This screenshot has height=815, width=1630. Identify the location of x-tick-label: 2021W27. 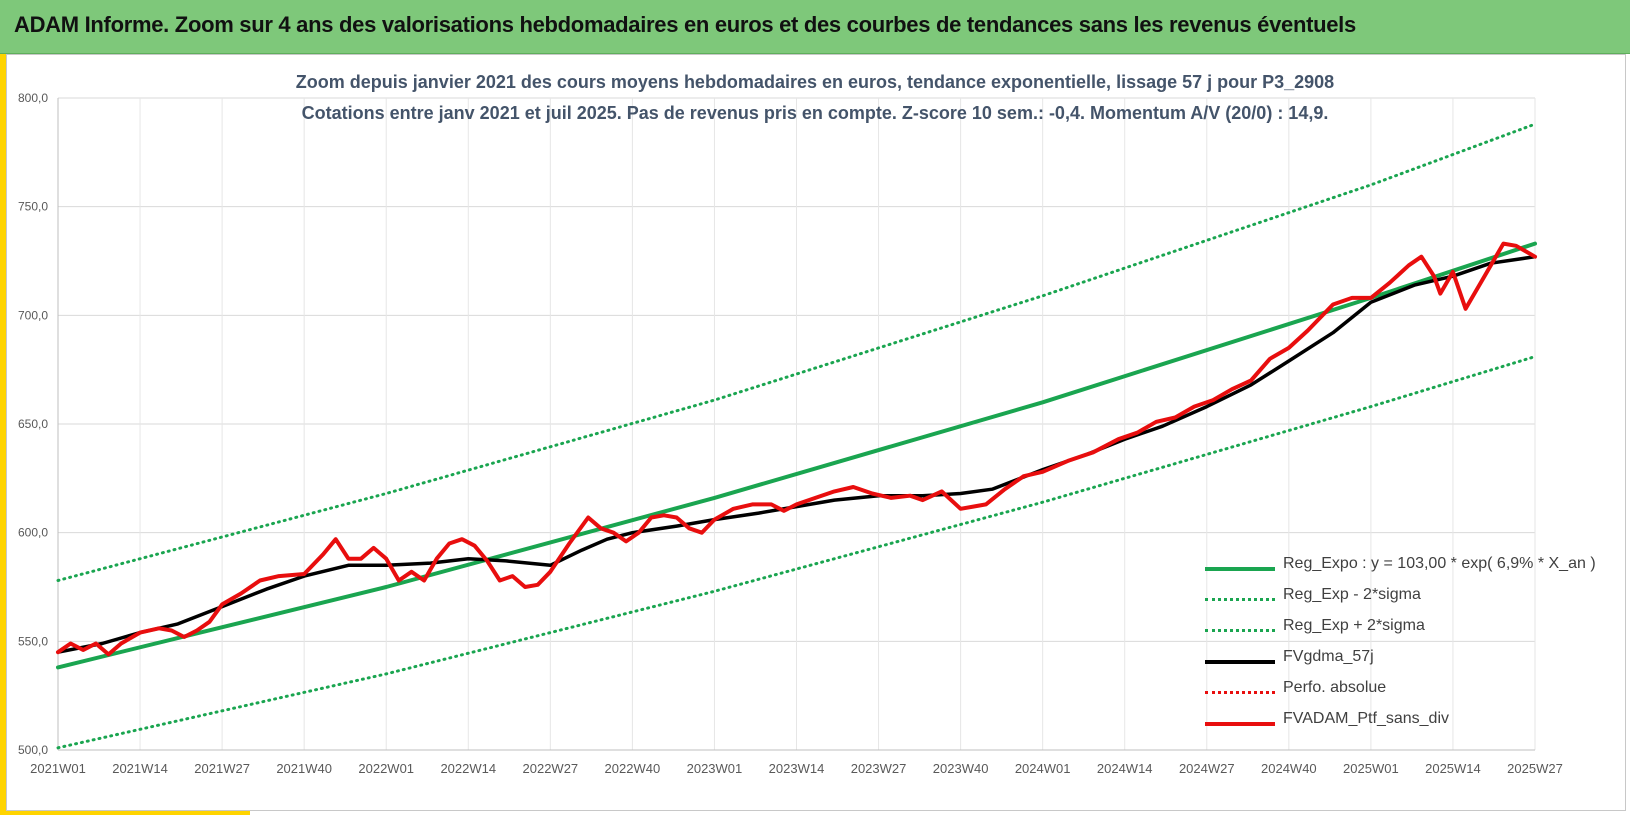
(222, 768).